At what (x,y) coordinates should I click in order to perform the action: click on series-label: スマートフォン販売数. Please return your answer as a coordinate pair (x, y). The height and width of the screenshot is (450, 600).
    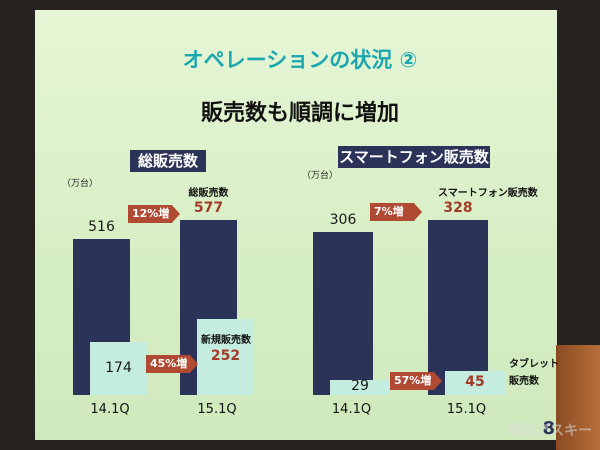
    Looking at the image, I should click on (488, 193).